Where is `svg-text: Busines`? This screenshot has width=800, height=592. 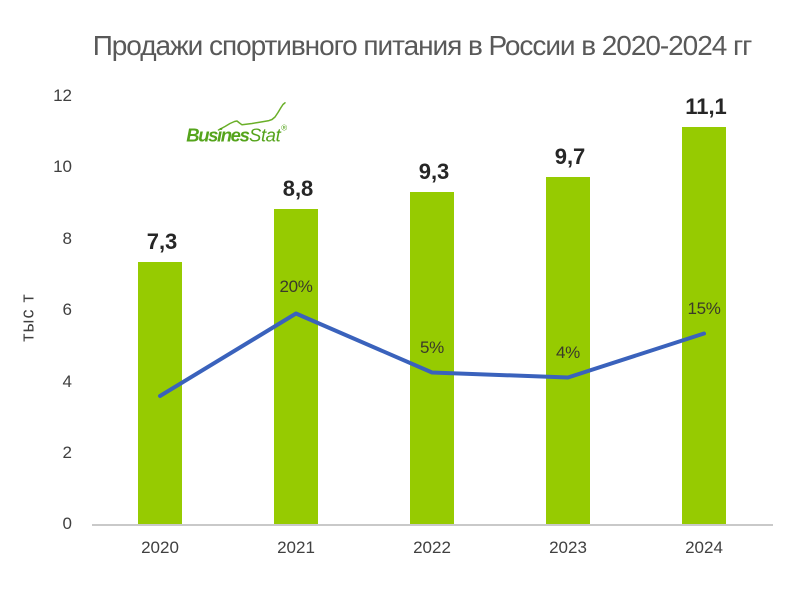 svg-text: Busines is located at coordinates (217, 135).